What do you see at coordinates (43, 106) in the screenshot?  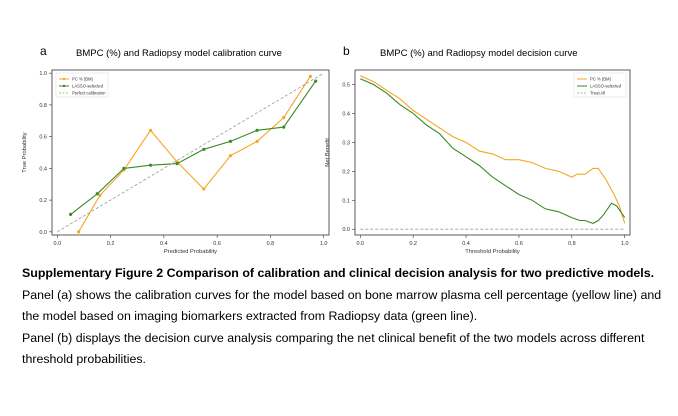 I see `y-tick-label: 0.8` at bounding box center [43, 106].